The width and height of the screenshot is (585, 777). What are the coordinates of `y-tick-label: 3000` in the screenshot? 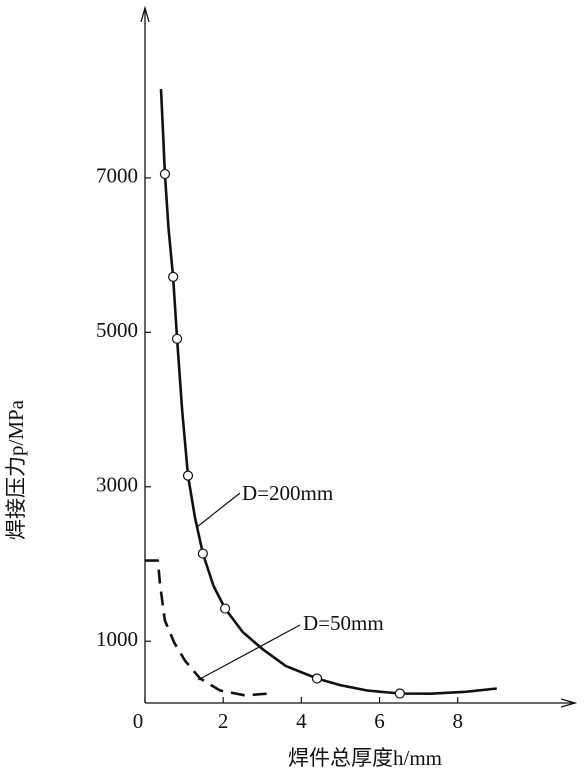 It's located at (117, 485).